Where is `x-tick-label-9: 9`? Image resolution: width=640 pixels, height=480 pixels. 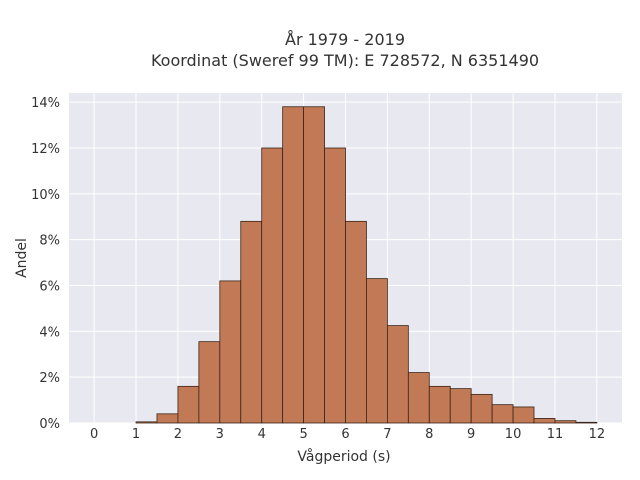 x-tick-label-9: 9 is located at coordinates (471, 434).